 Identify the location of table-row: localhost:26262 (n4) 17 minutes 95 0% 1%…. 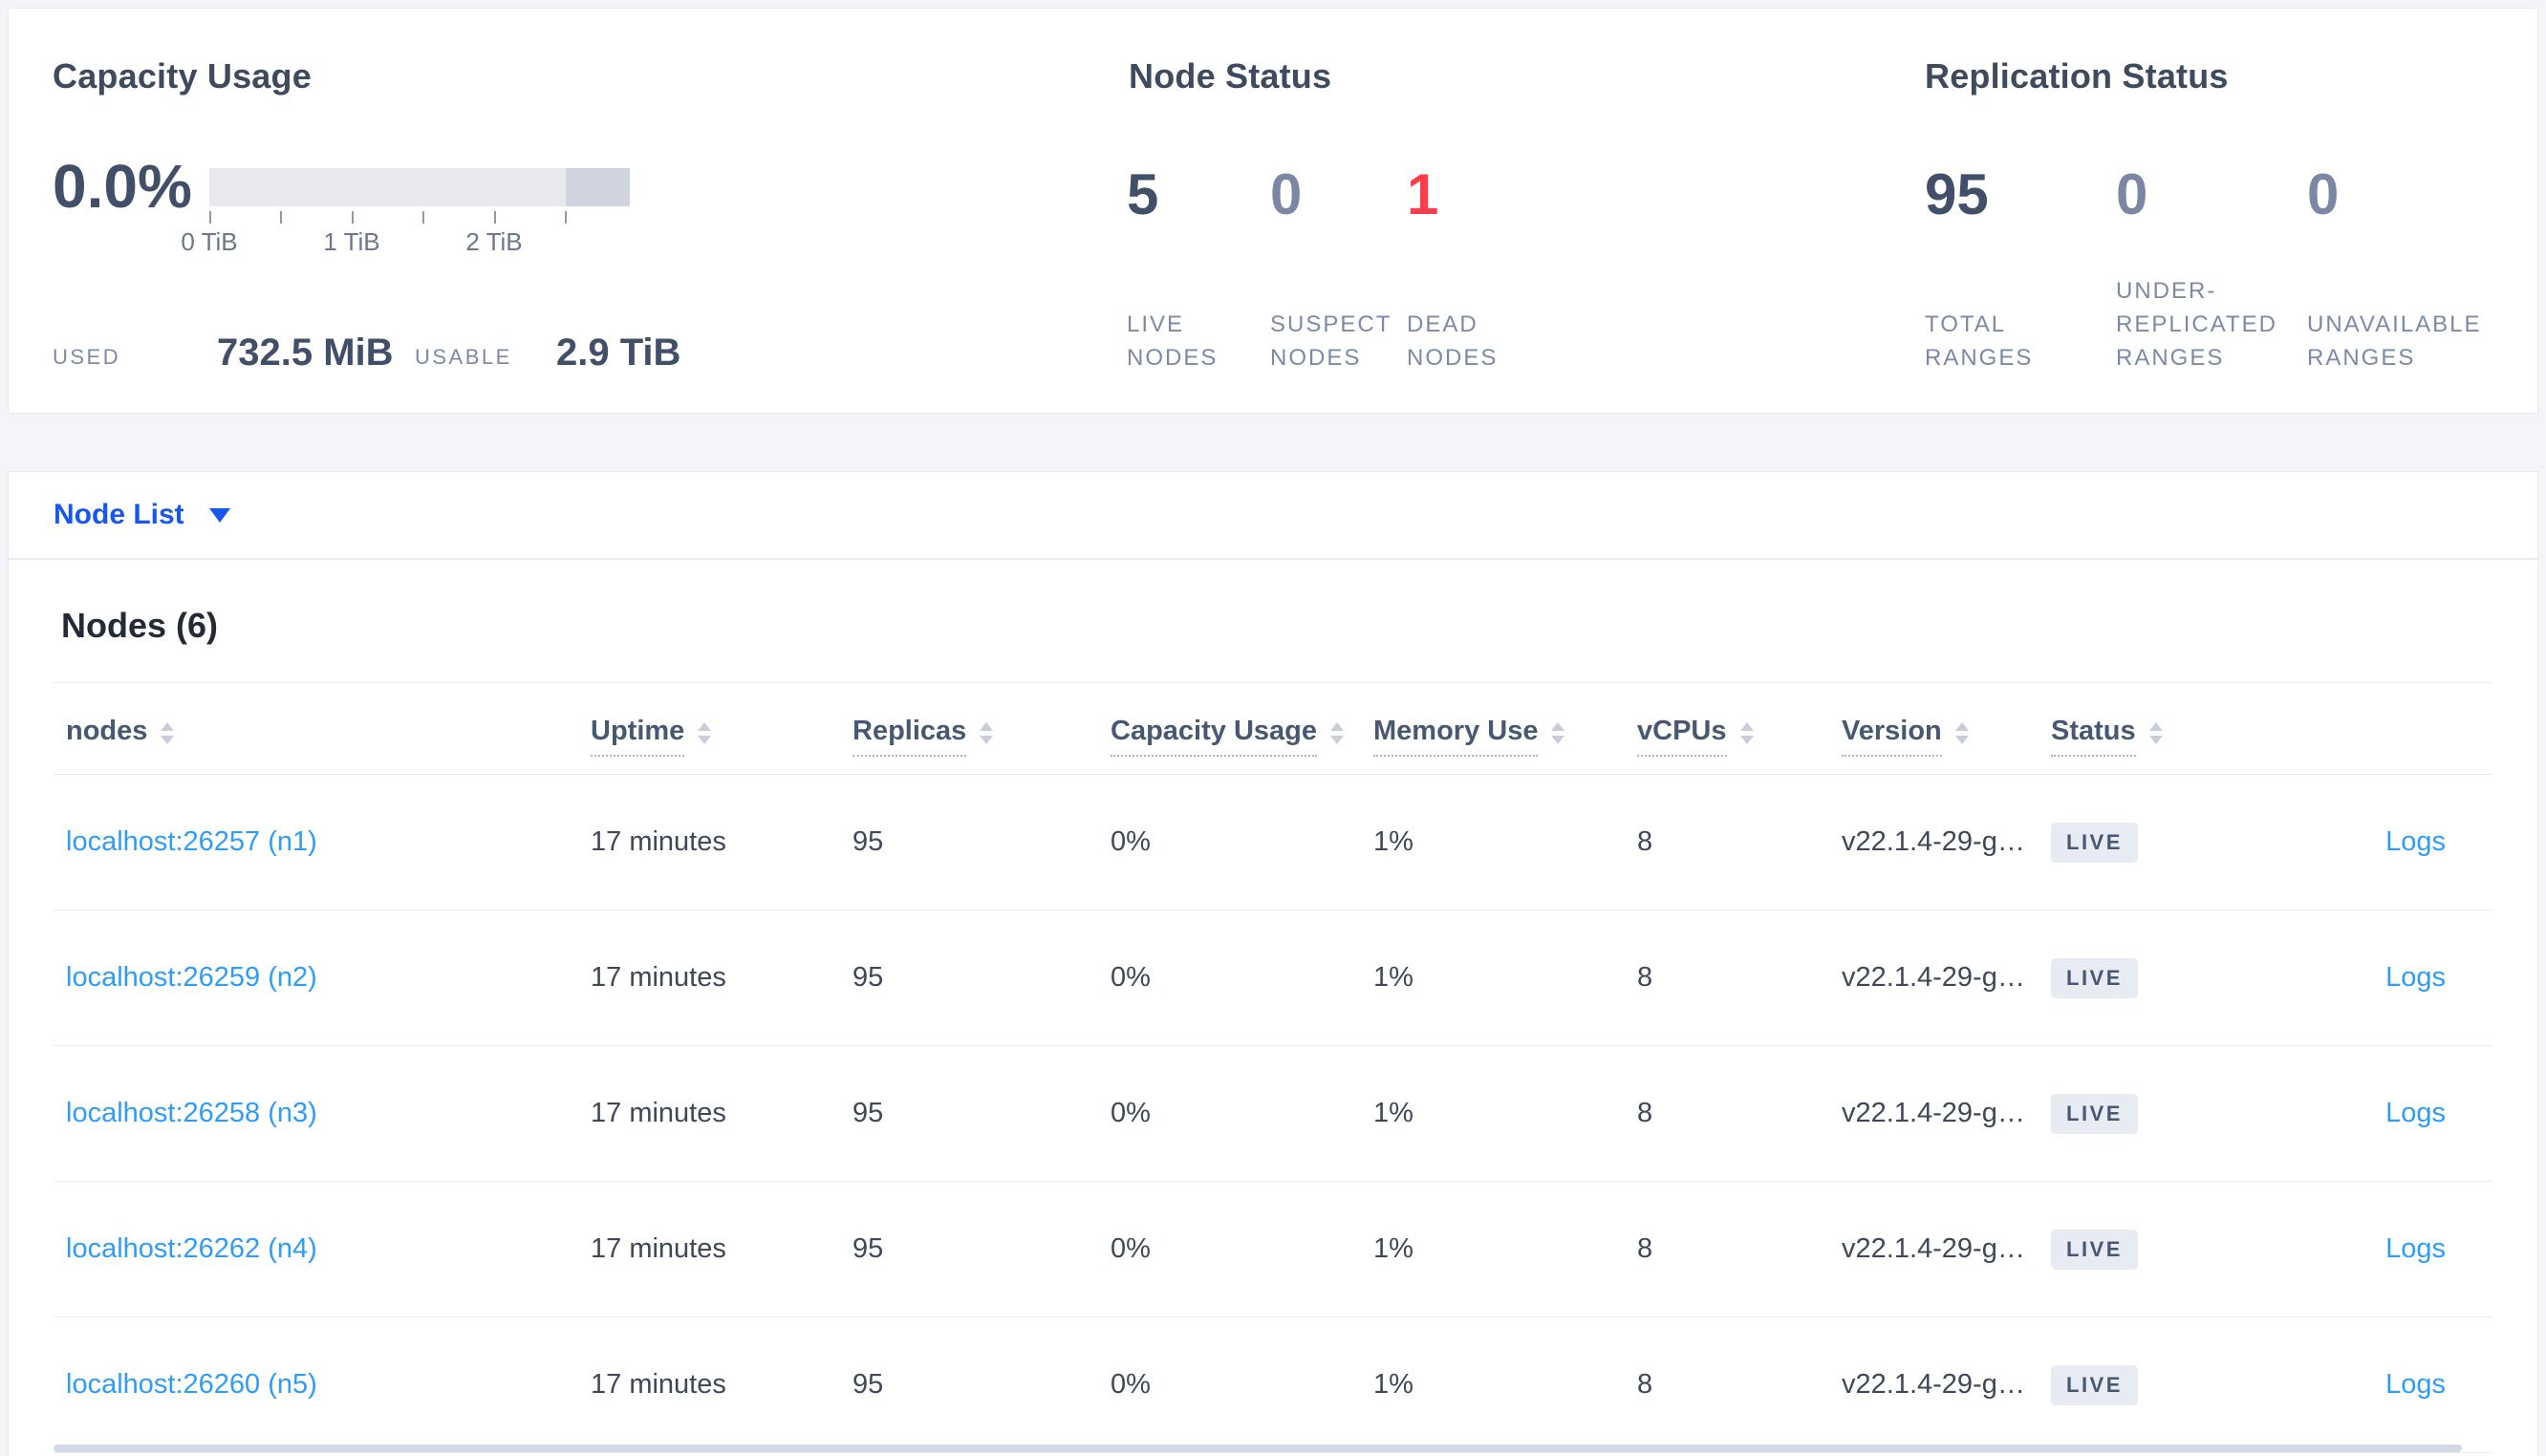
(1273, 1249).